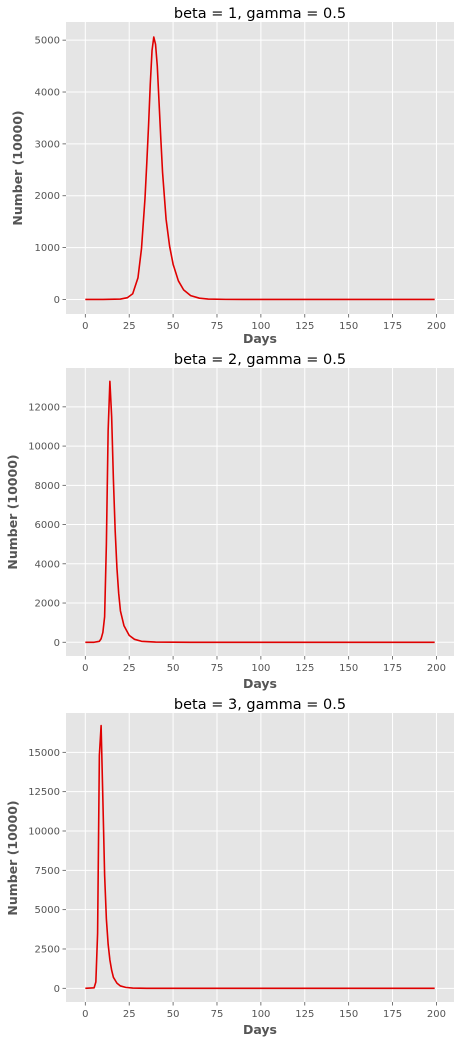  I want to click on y-tick-label: 6000, so click(47, 525).